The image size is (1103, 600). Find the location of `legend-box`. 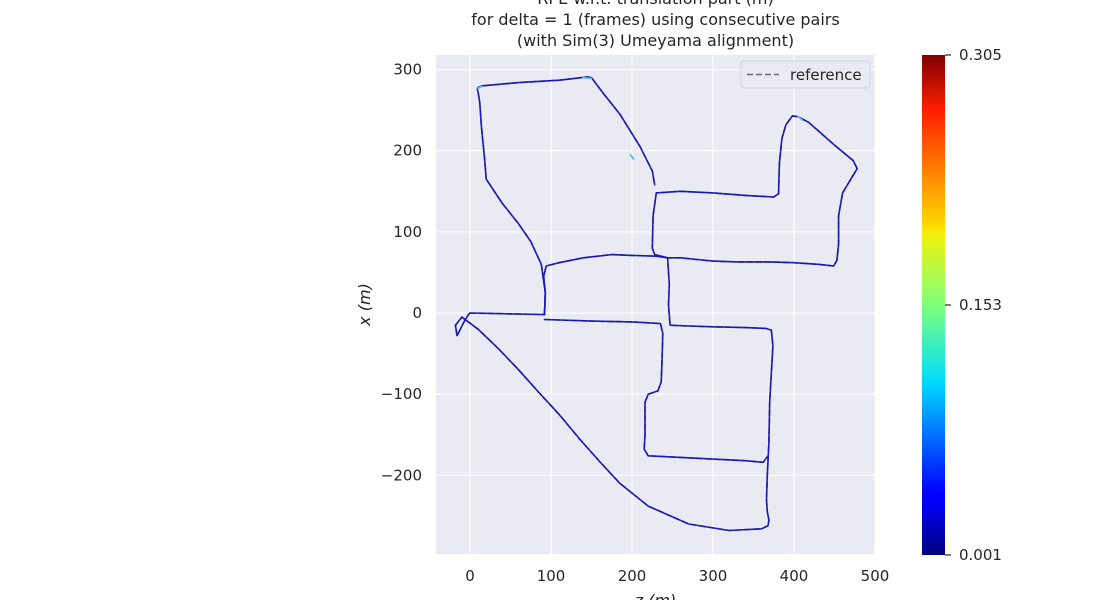

legend-box is located at coordinates (805, 74).